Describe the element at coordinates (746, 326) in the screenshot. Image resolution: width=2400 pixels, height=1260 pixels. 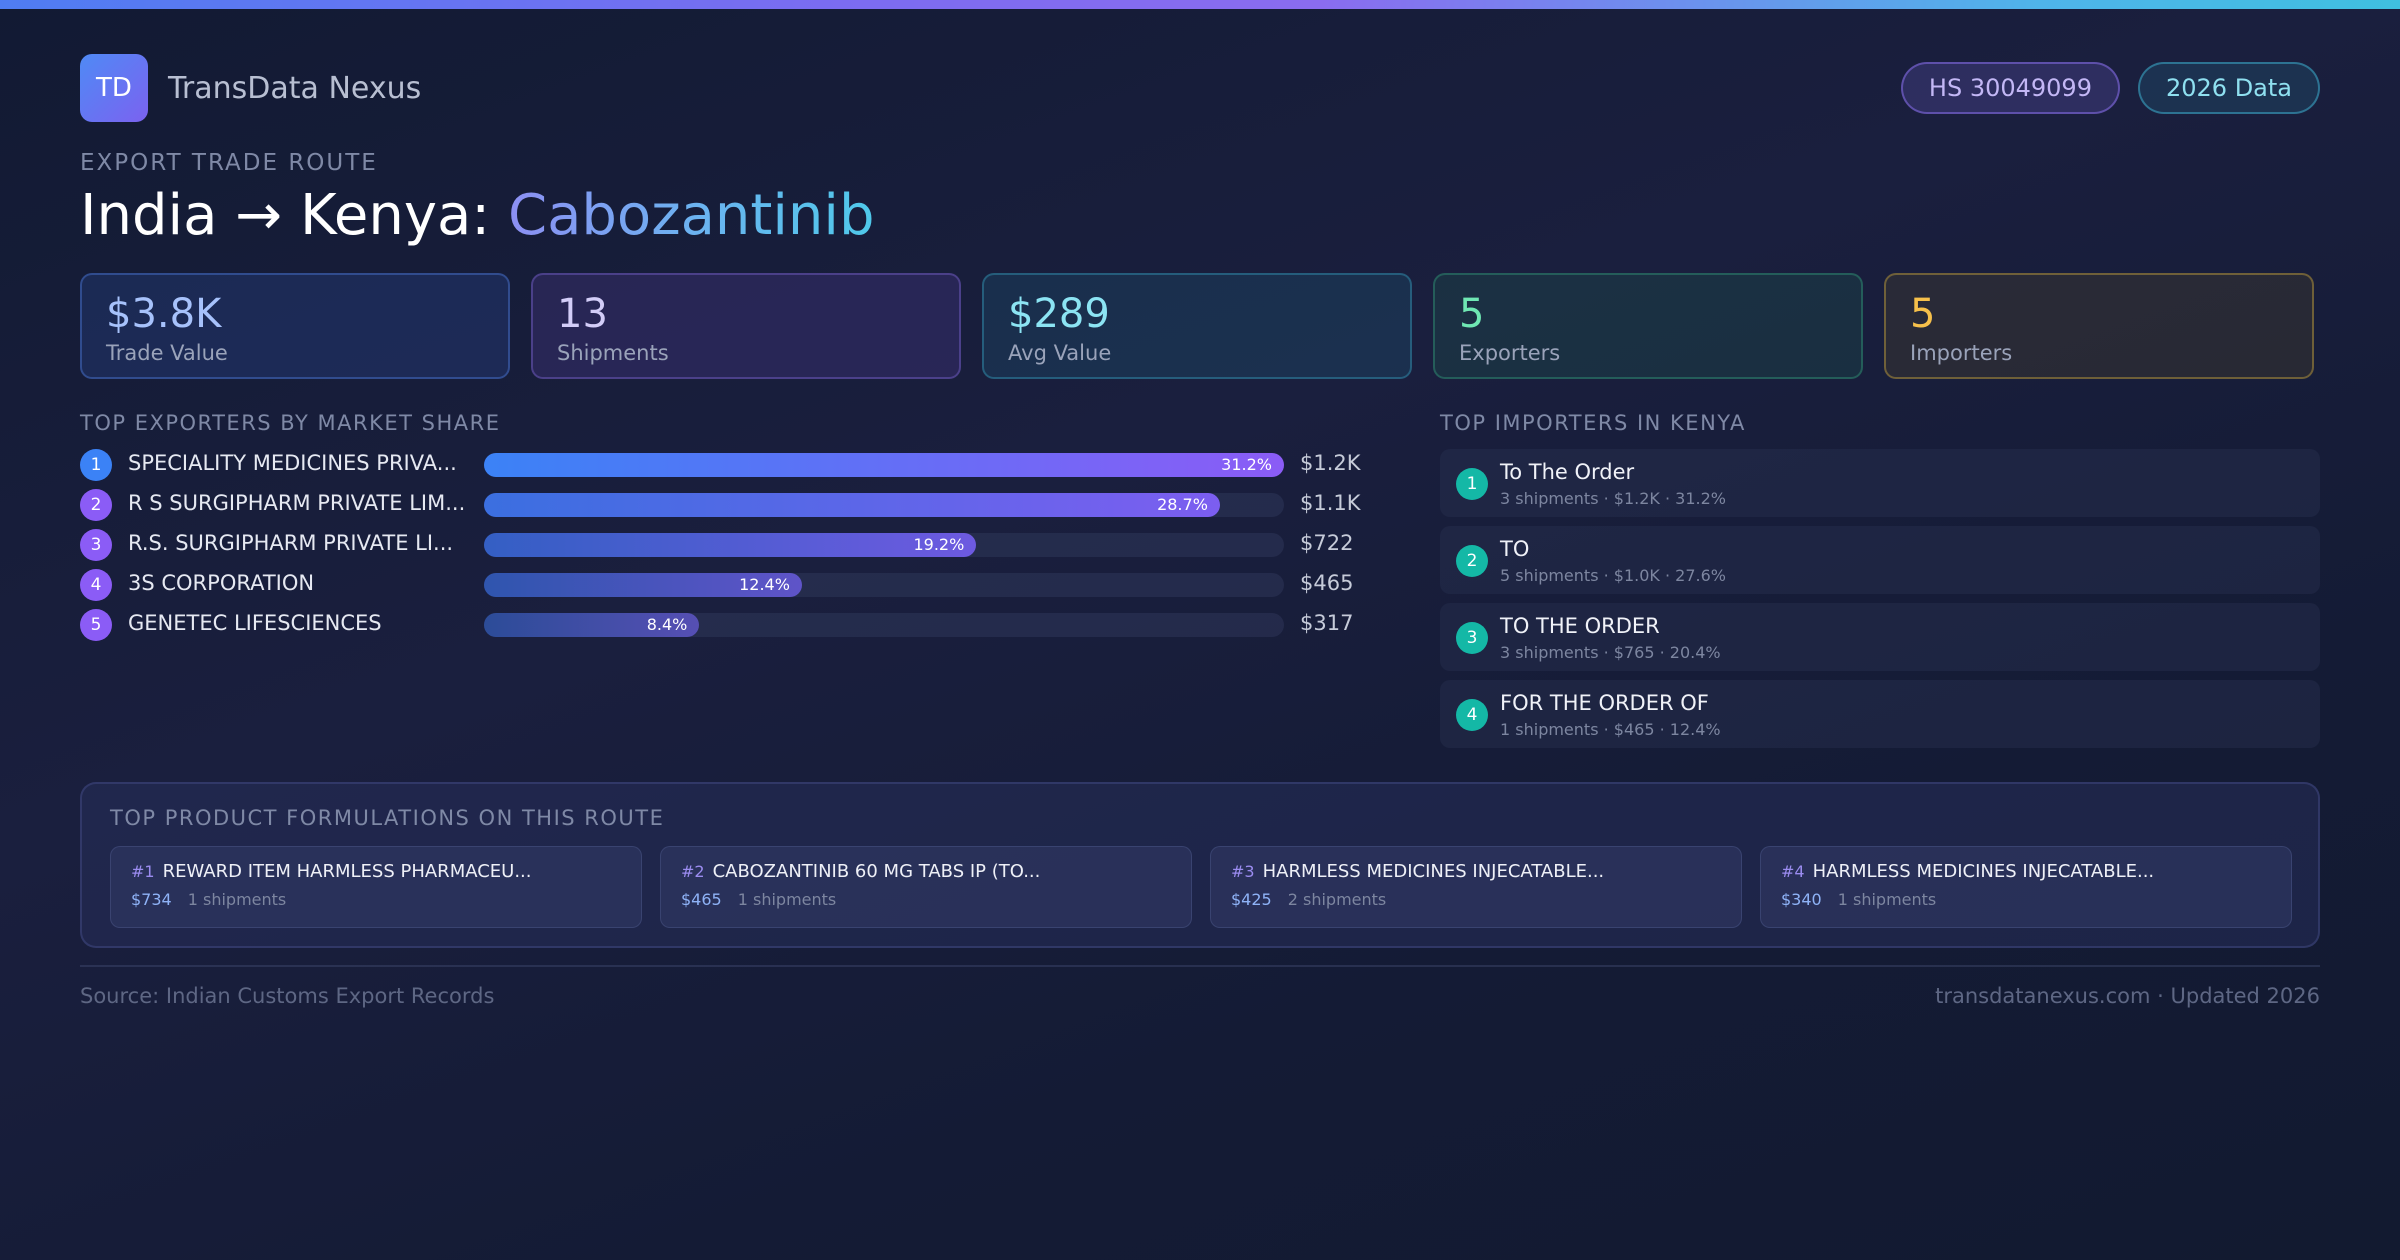
I see `stat-card-shipments: 13 Shipments` at that location.